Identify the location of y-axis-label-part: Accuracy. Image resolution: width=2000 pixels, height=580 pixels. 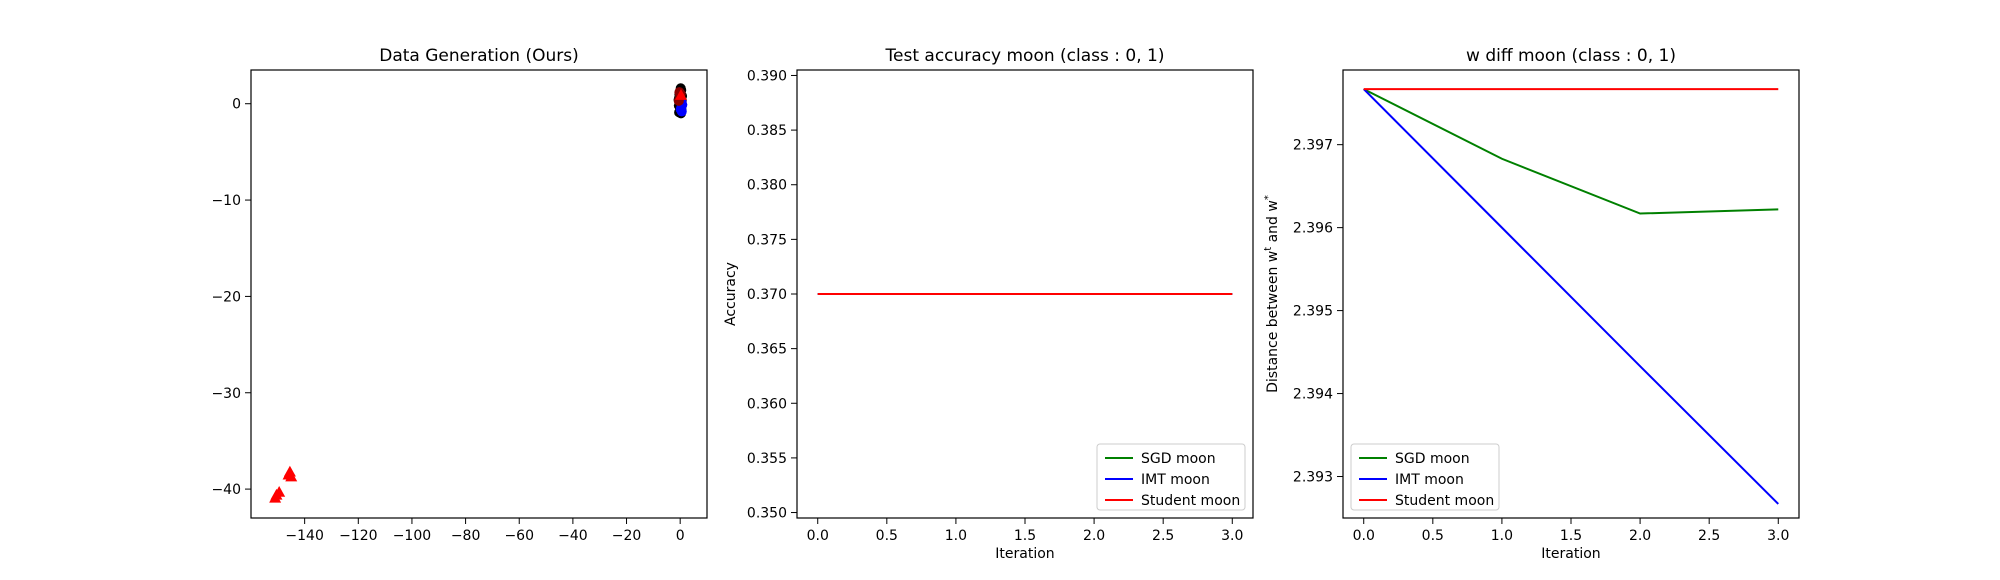
(731, 294).